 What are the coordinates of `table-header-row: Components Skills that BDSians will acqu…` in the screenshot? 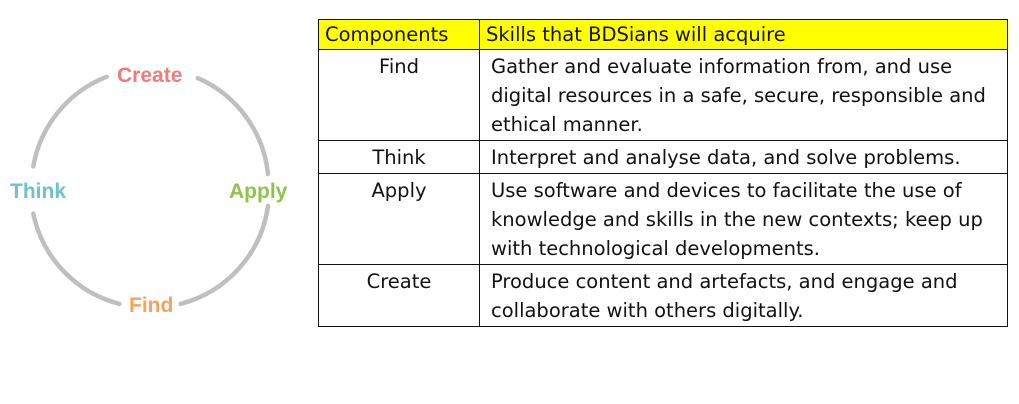 It's located at (663, 34).